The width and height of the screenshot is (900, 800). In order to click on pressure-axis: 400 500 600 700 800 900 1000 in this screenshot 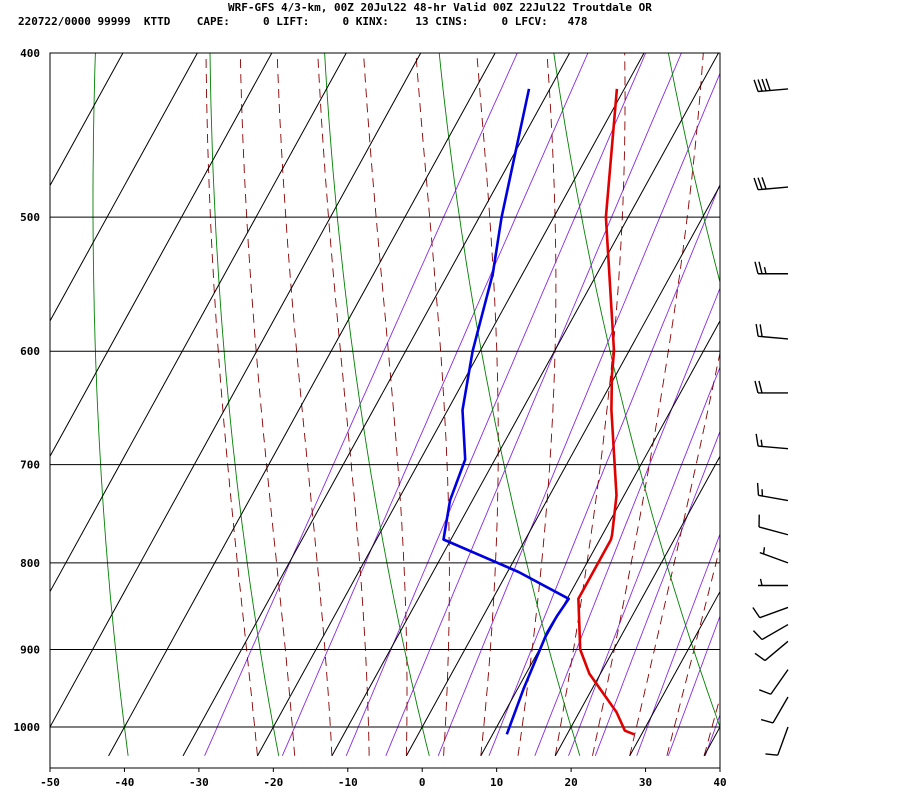, I will do `click(27, 390)`.